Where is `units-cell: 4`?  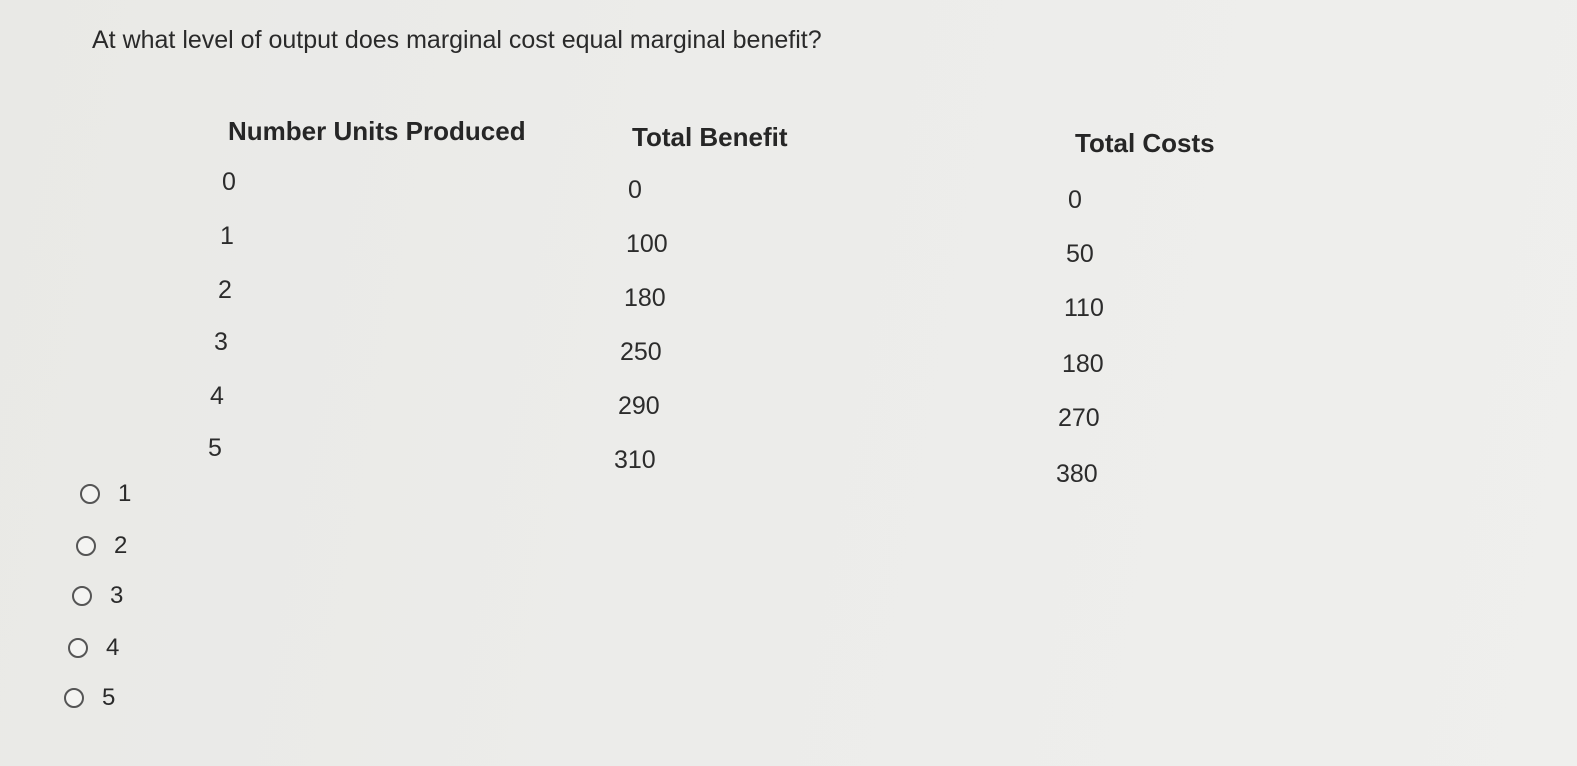
units-cell: 4 is located at coordinates (217, 396).